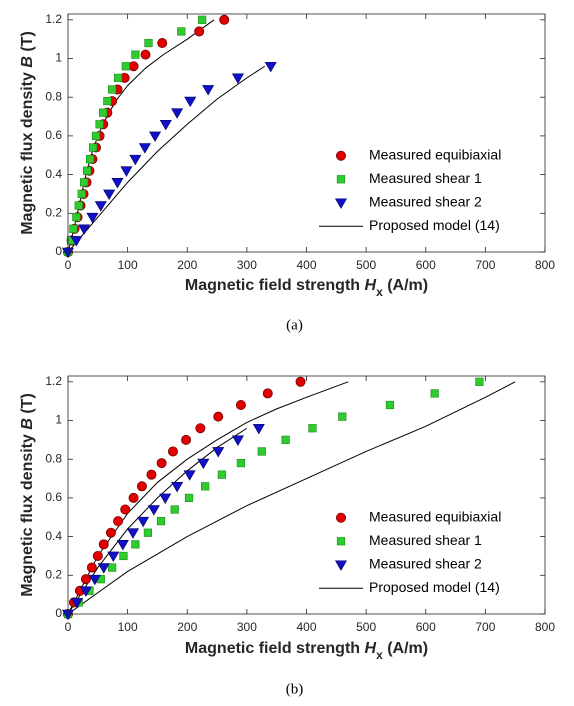  Describe the element at coordinates (306, 265) in the screenshot. I see `x-tick-label: 400` at that location.